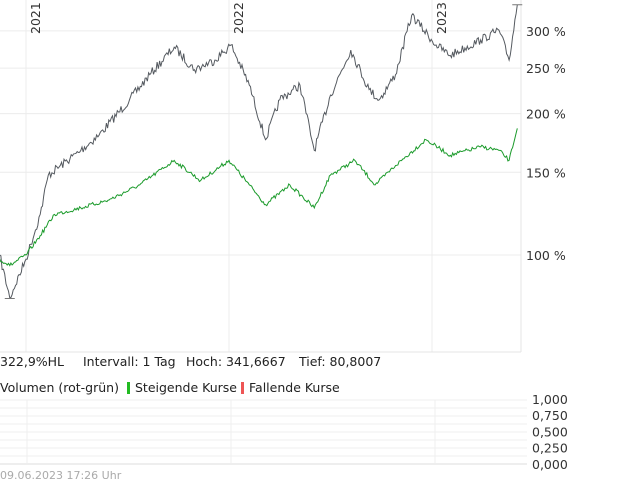  What do you see at coordinates (129, 361) in the screenshot?
I see `interval: Intervall: 1 Tag` at bounding box center [129, 361].